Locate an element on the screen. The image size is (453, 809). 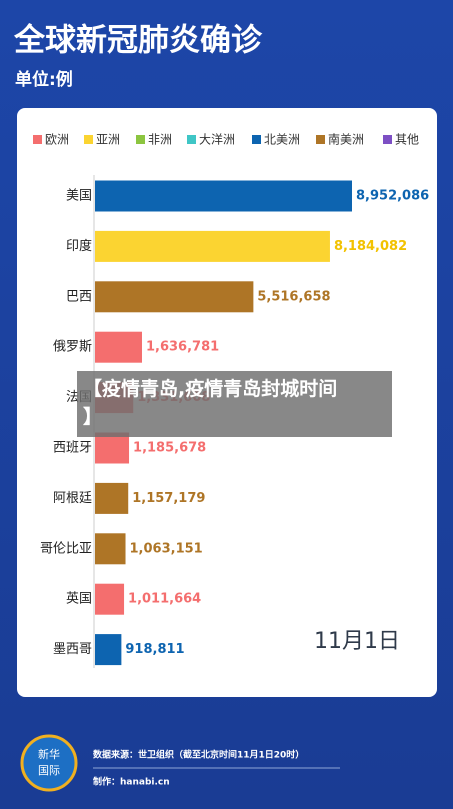
legend-label: 亚洲 is located at coordinates (108, 140).